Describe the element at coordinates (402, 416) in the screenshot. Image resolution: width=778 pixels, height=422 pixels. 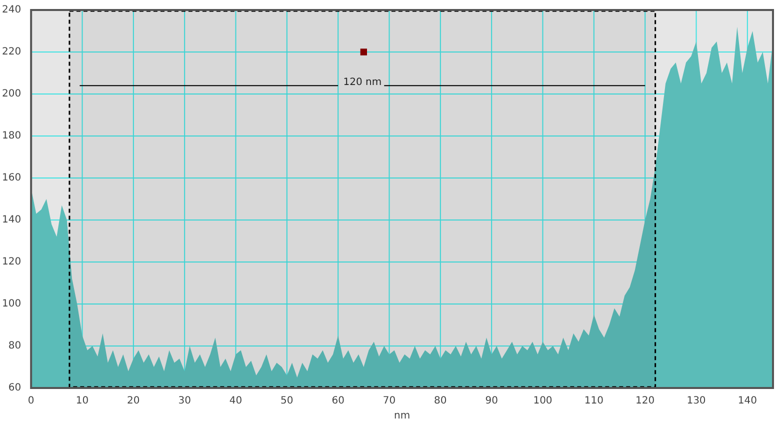
I see `x-axis-title: nm` at that location.